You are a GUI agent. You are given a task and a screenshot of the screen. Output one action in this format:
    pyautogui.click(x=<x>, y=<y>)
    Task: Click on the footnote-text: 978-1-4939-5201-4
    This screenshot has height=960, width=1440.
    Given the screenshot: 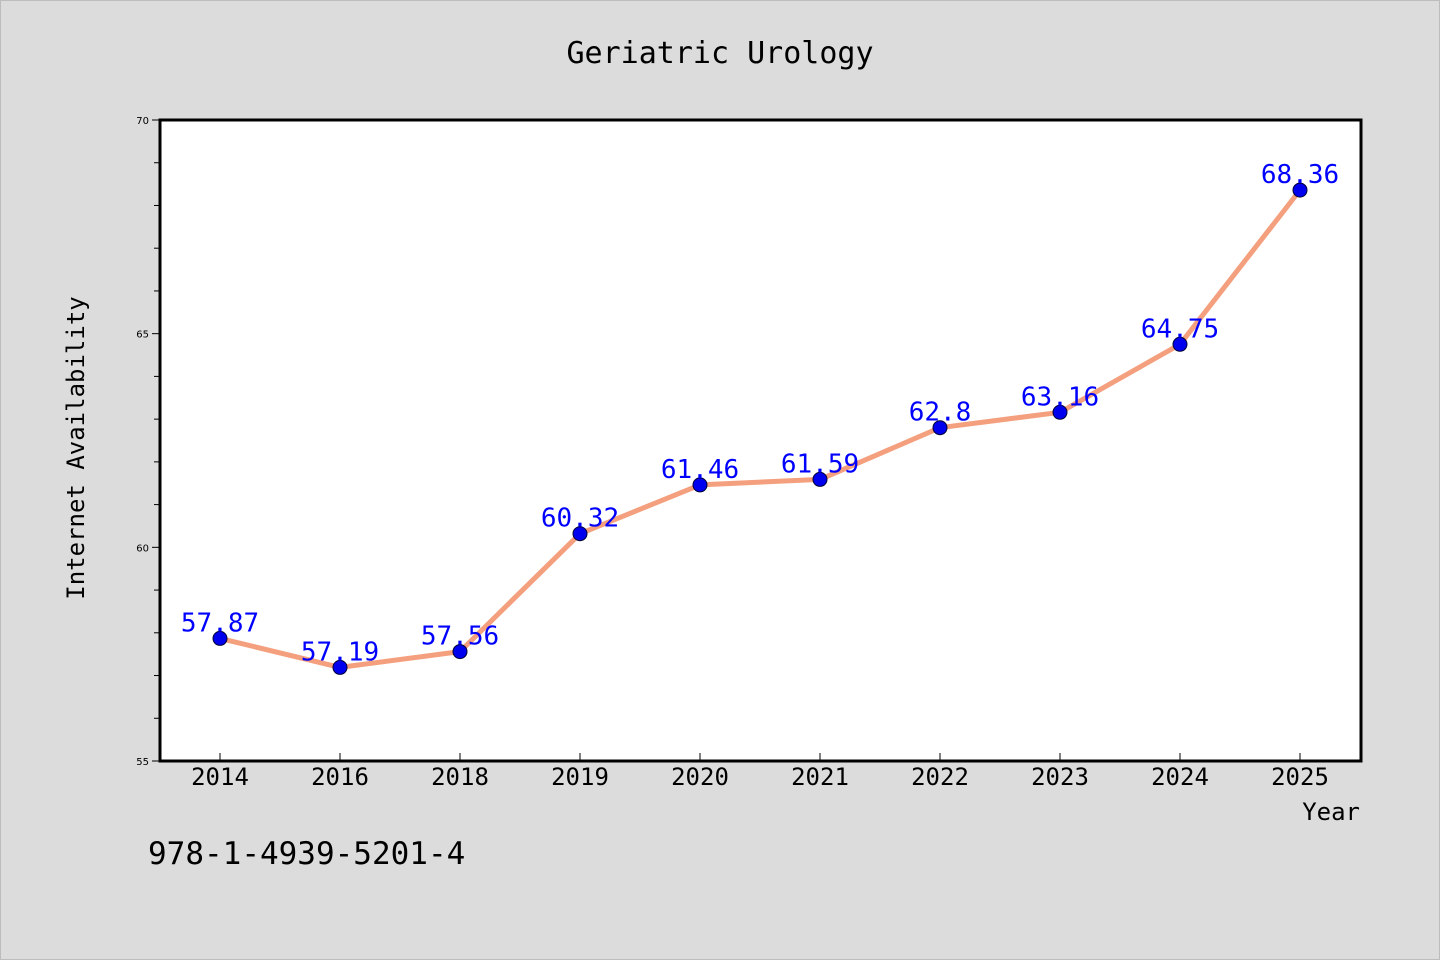 What is the action you would take?
    pyautogui.click(x=306, y=854)
    